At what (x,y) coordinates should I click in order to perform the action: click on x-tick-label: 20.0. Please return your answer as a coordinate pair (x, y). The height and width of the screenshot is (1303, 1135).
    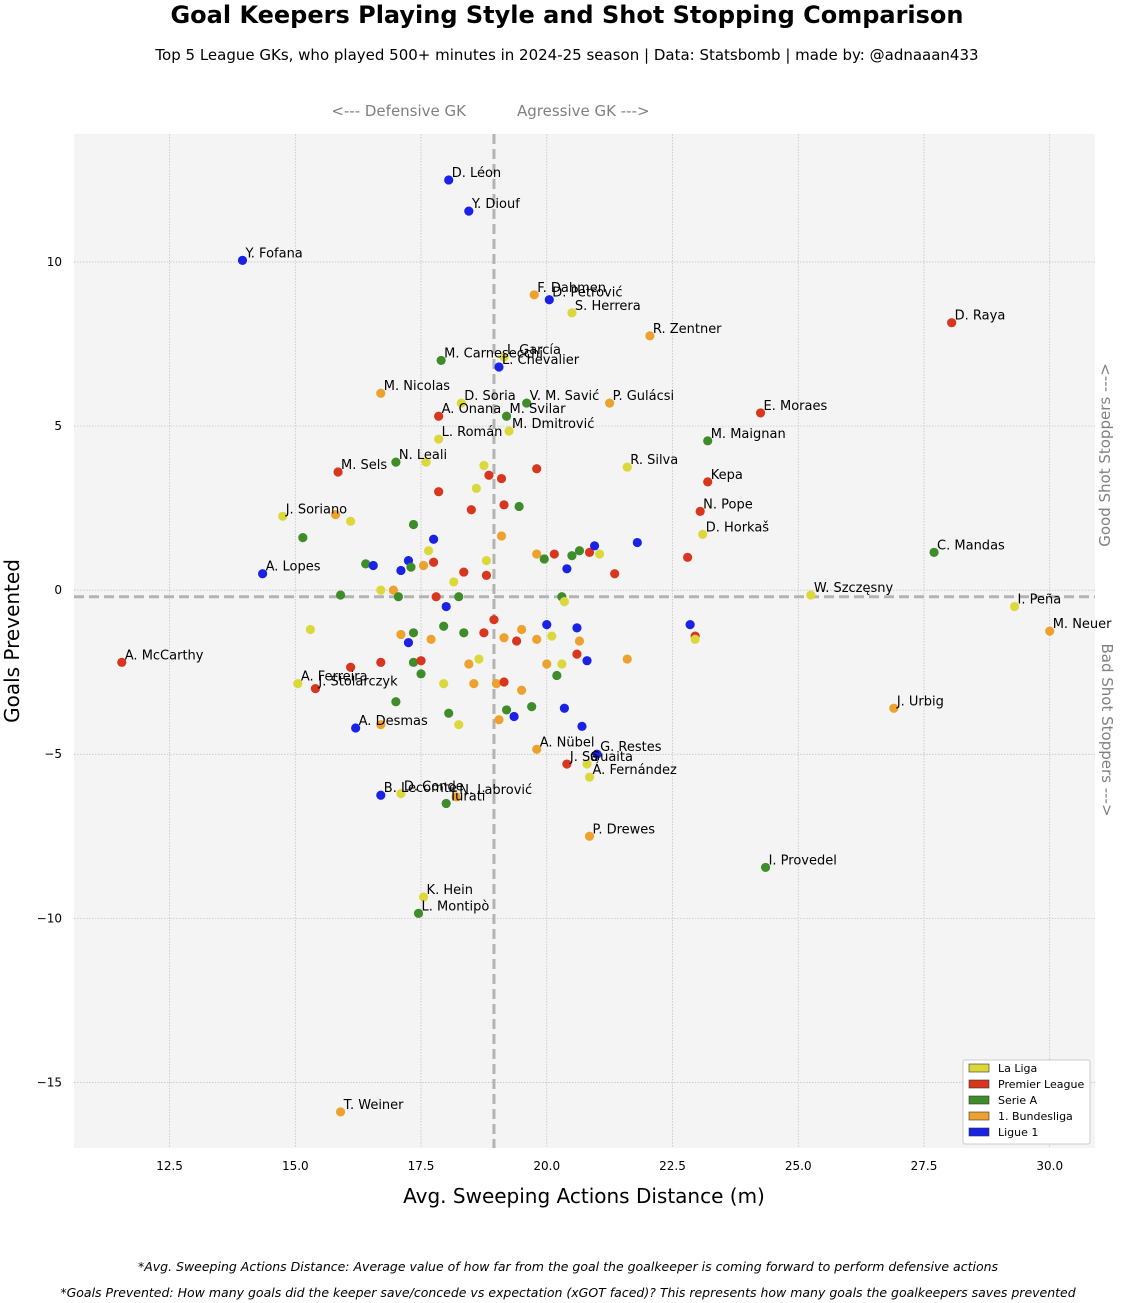
    Looking at the image, I should click on (546, 1166).